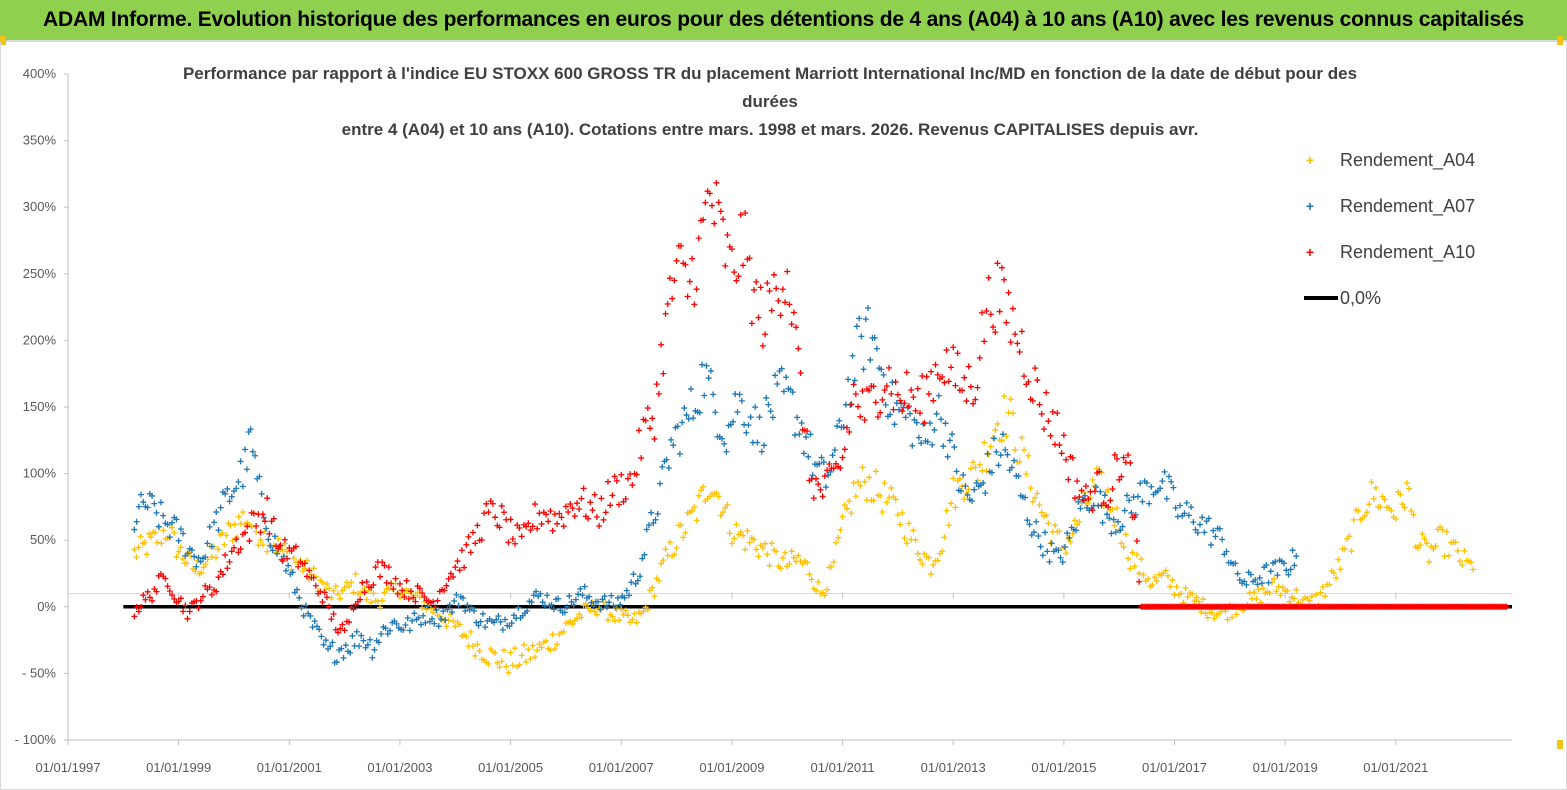 Image resolution: width=1567 pixels, height=790 pixels. Describe the element at coordinates (1560, 40) in the screenshot. I see `corner-mark` at that location.